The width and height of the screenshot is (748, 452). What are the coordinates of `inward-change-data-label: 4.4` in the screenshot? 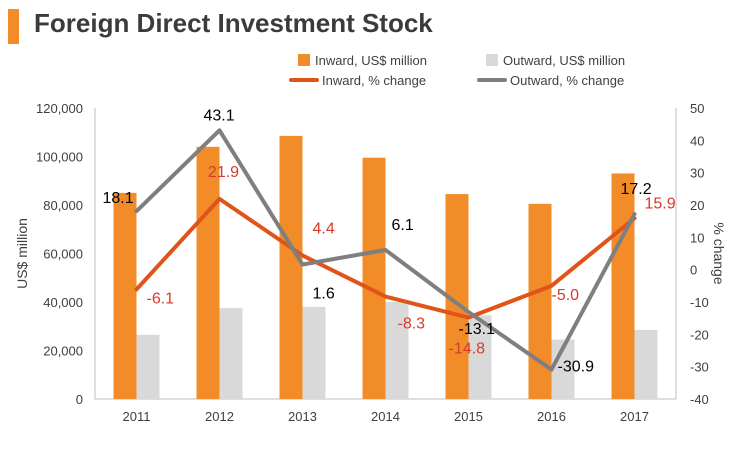 It's located at (324, 228).